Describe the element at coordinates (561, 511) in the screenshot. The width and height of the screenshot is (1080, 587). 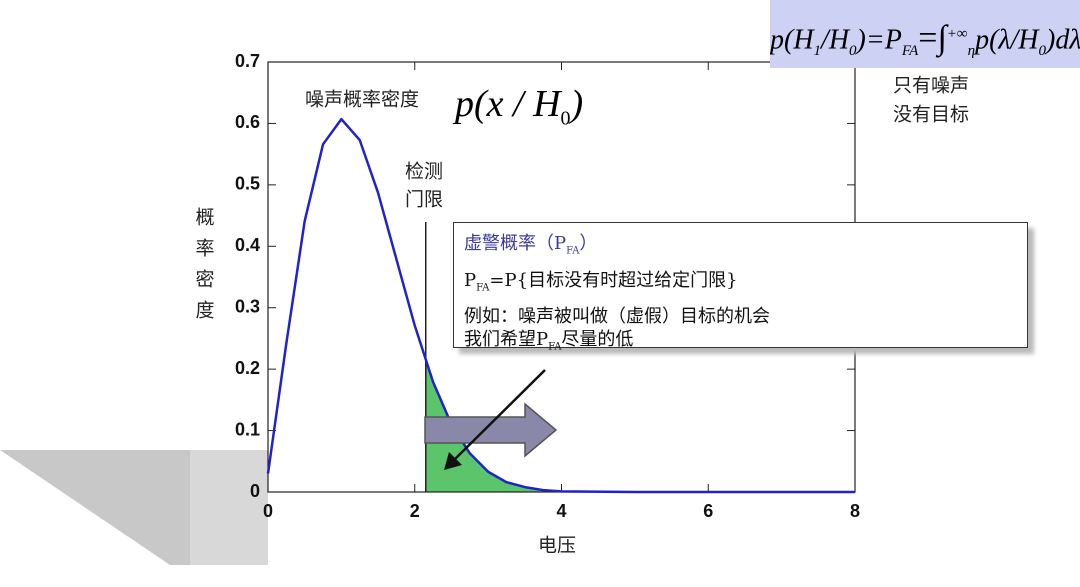
I see `x-tick-label: 4` at that location.